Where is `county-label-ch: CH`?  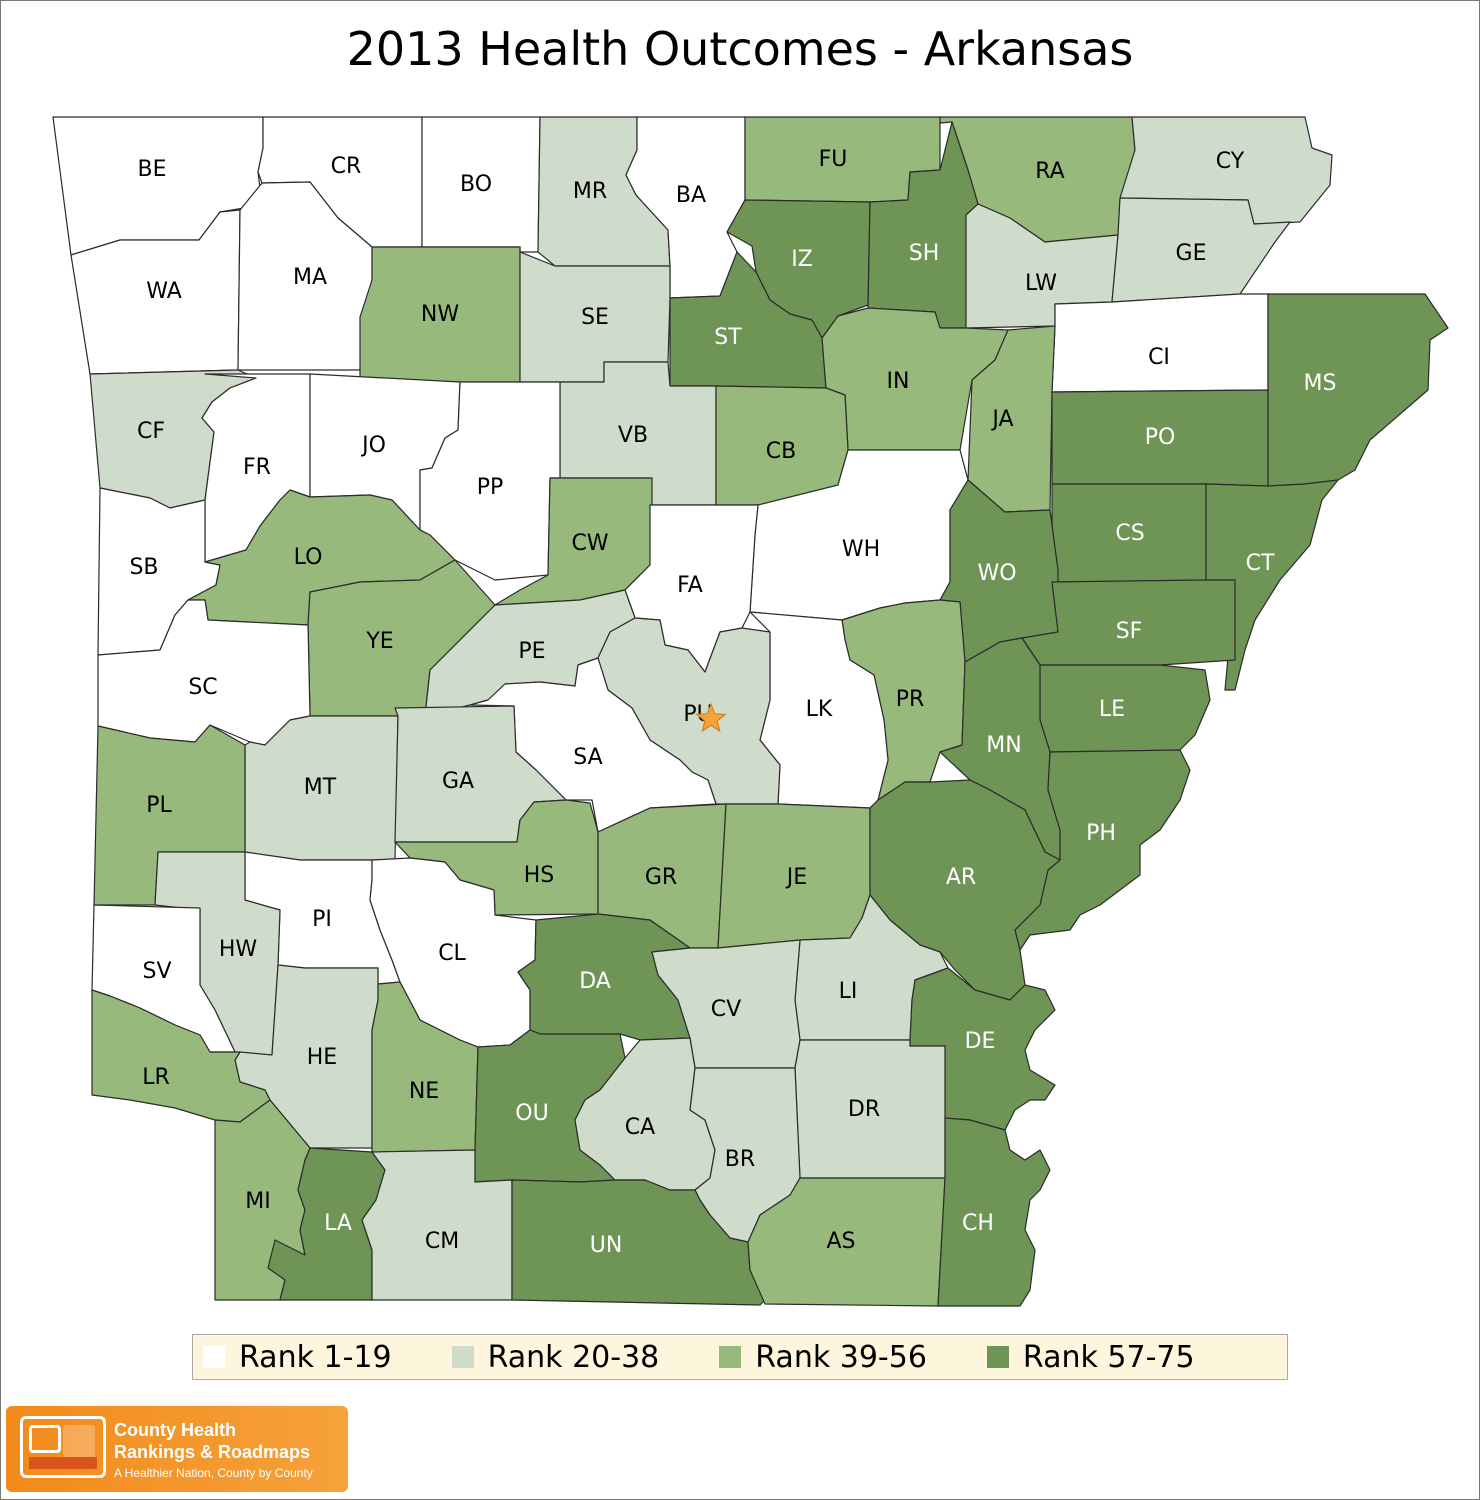
county-label-ch: CH is located at coordinates (978, 1223).